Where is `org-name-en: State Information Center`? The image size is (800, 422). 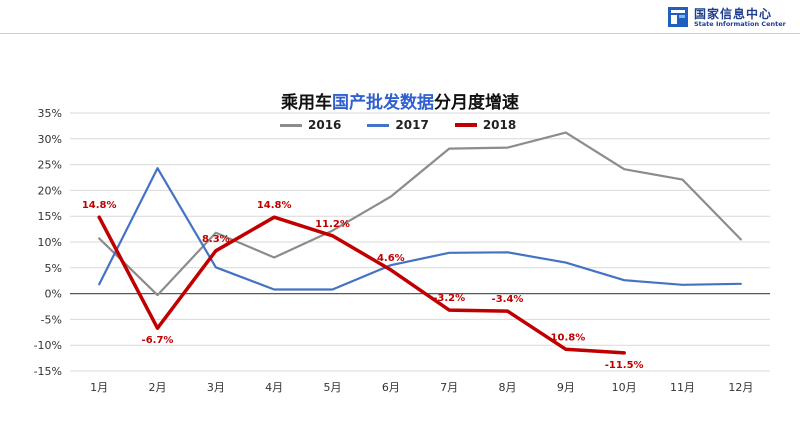
org-name-en: State Information Center is located at coordinates (740, 24).